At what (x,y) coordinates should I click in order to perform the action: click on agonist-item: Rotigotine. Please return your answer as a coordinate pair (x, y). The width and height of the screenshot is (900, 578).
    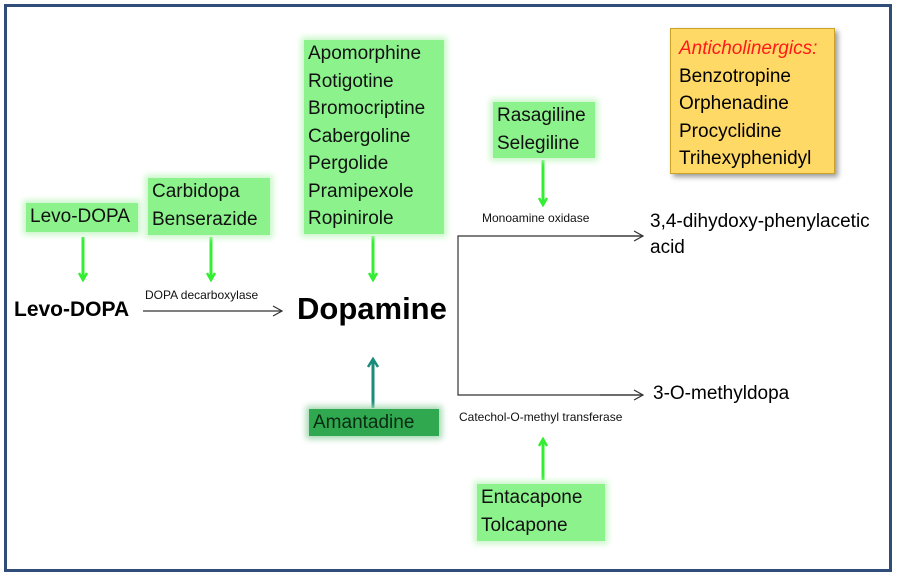
    Looking at the image, I should click on (351, 81).